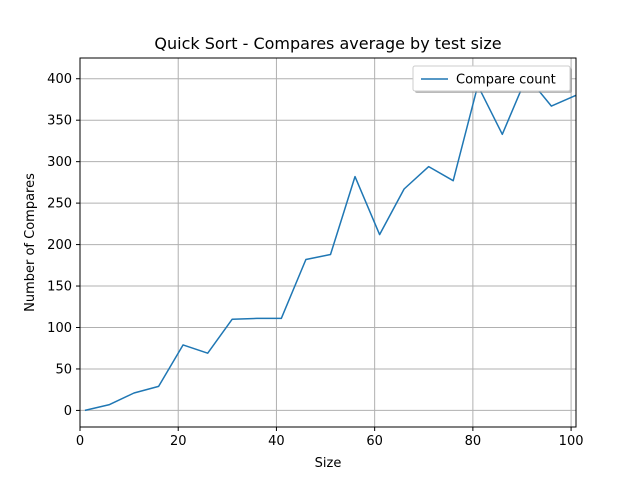  I want to click on y-axis-ticks: 0 50 100 150 200 250 300 350 400, so click(63, 245).